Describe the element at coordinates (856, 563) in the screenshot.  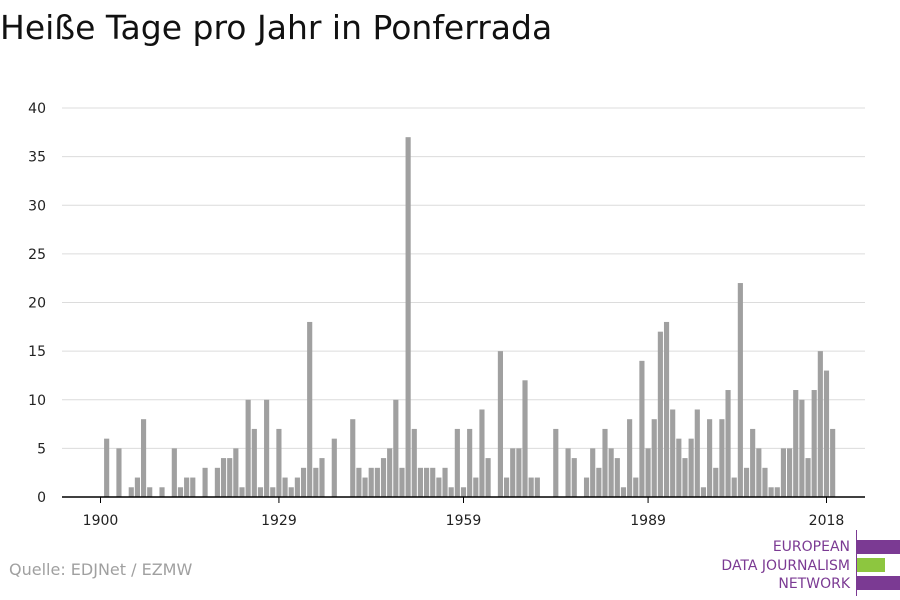
I see `logo-divider` at that location.